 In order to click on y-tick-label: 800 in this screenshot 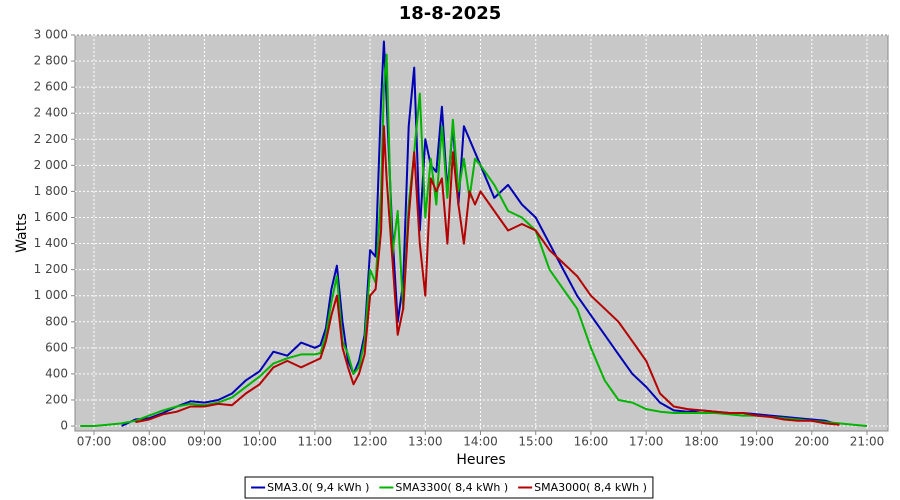, I will do `click(56, 321)`.